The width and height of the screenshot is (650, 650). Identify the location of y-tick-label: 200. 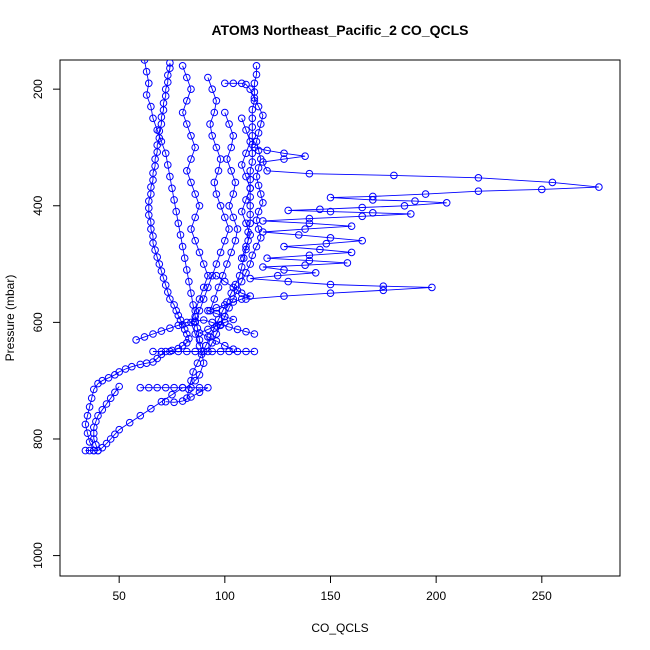
(38, 89).